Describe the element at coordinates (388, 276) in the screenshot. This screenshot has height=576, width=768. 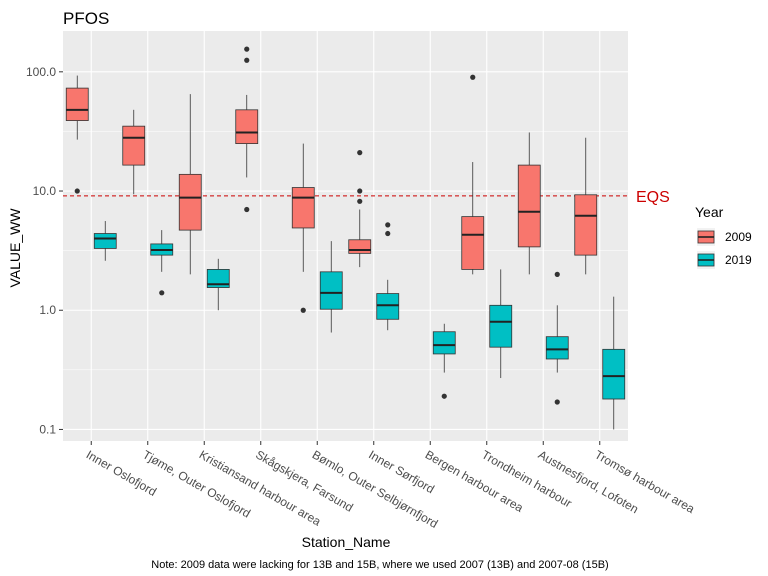
I see `box-2019-inner-s-rfjord` at that location.